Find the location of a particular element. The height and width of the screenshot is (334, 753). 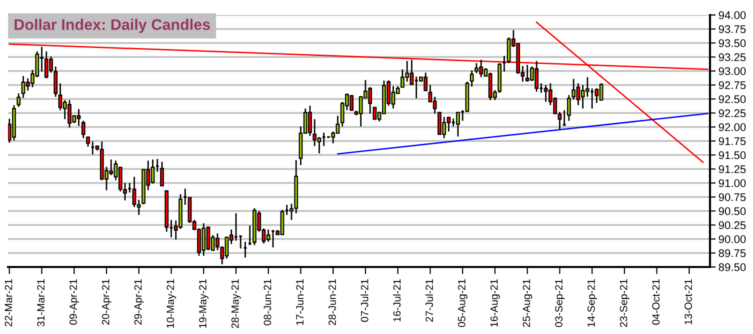

x-tick-label: 09-Apr-21 is located at coordinates (74, 302).